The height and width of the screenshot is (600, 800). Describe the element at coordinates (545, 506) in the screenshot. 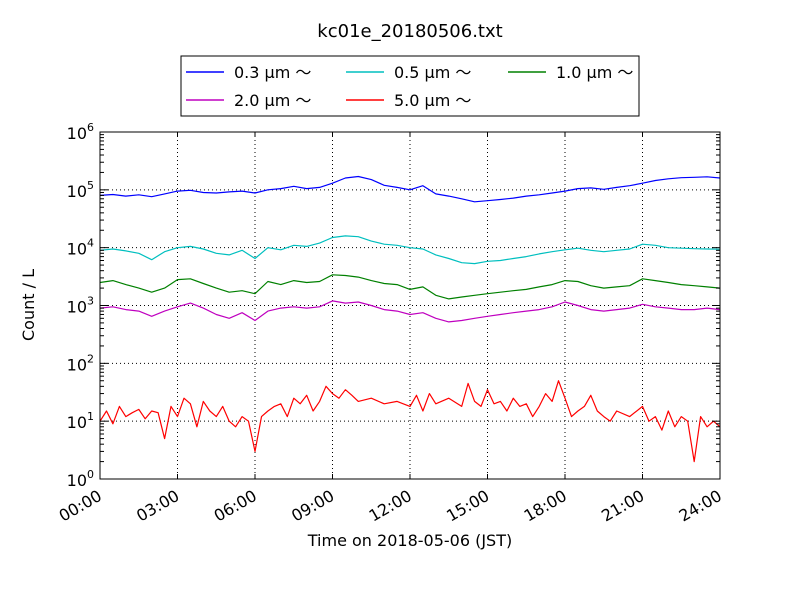

I see `x-tick-label: 18:00` at that location.